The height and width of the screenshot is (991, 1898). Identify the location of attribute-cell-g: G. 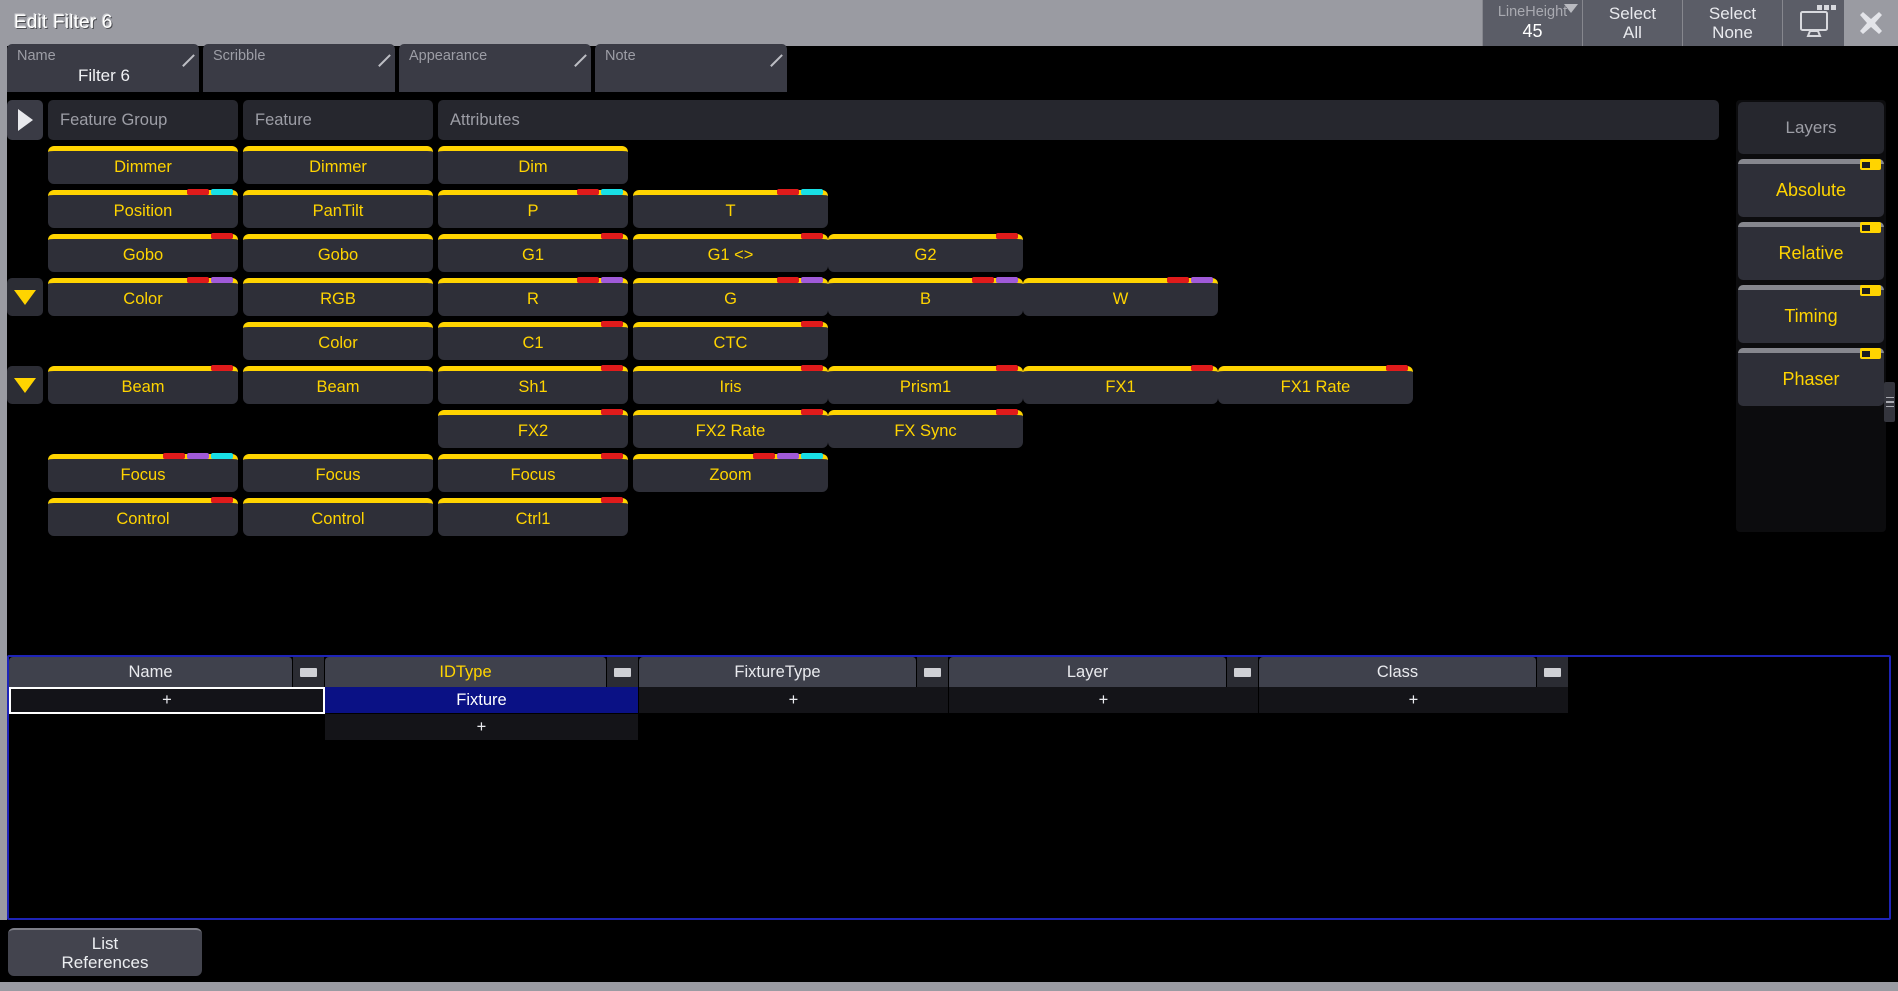
(730, 296).